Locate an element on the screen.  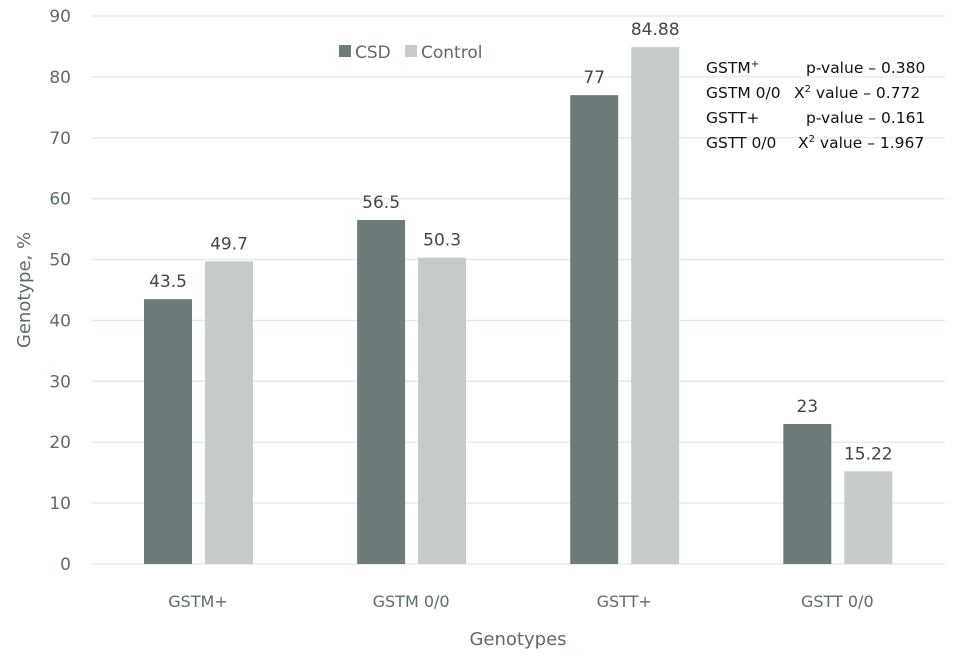
data-label: 43.5 is located at coordinates (168, 282).